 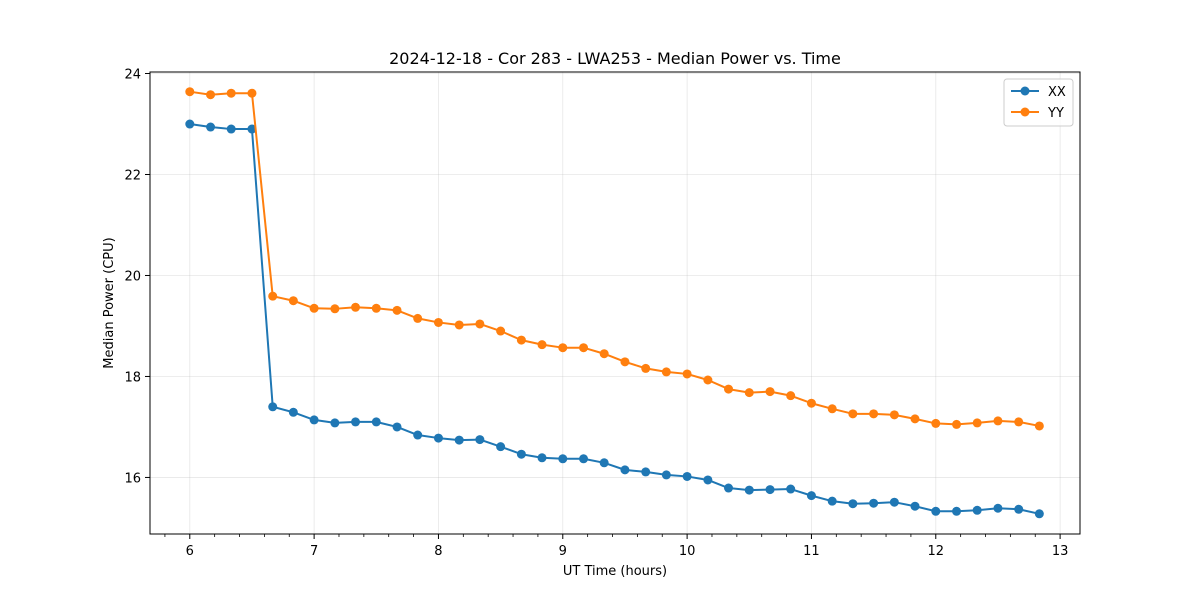 I want to click on x-tick-label: 8, so click(x=438, y=551).